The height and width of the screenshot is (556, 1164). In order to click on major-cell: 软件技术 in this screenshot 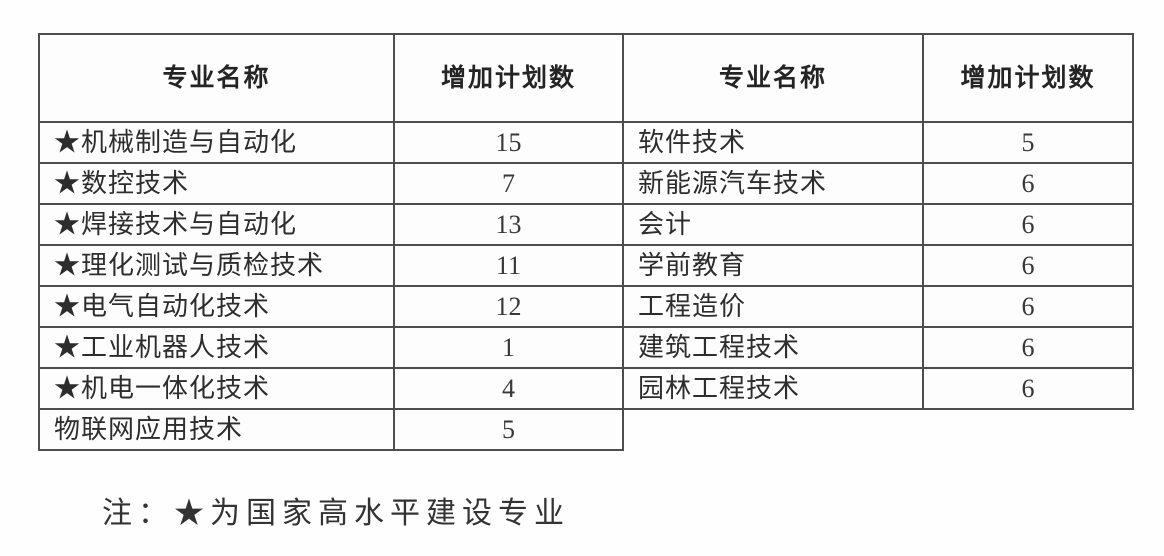, I will do `click(773, 142)`.